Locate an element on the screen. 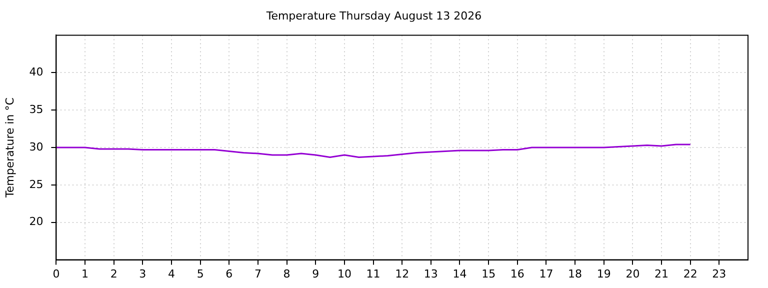 This screenshot has height=288, width=768. x-tick-label: 7 is located at coordinates (258, 273).